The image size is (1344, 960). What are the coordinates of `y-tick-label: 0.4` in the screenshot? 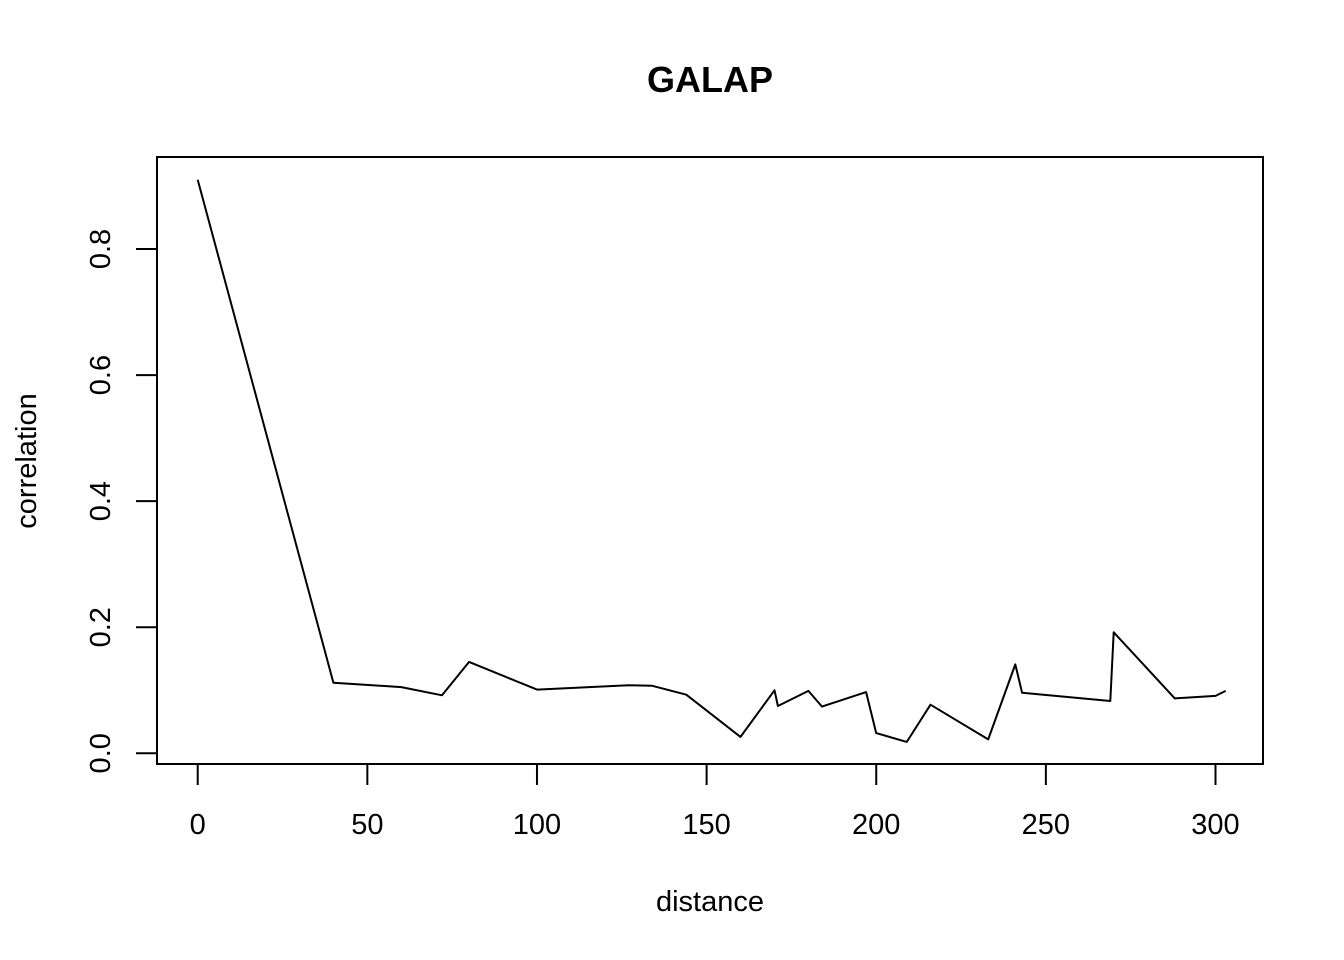 It's located at (101, 501).